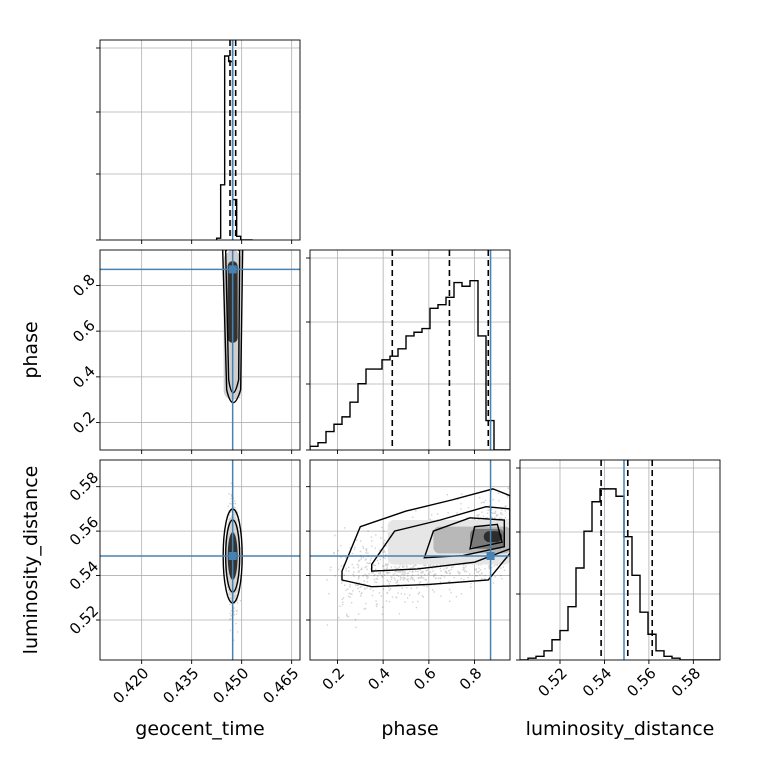 Image resolution: width=760 pixels, height=764 pixels. What do you see at coordinates (620, 574) in the screenshot?
I see `histogram-luminosity_distance` at bounding box center [620, 574].